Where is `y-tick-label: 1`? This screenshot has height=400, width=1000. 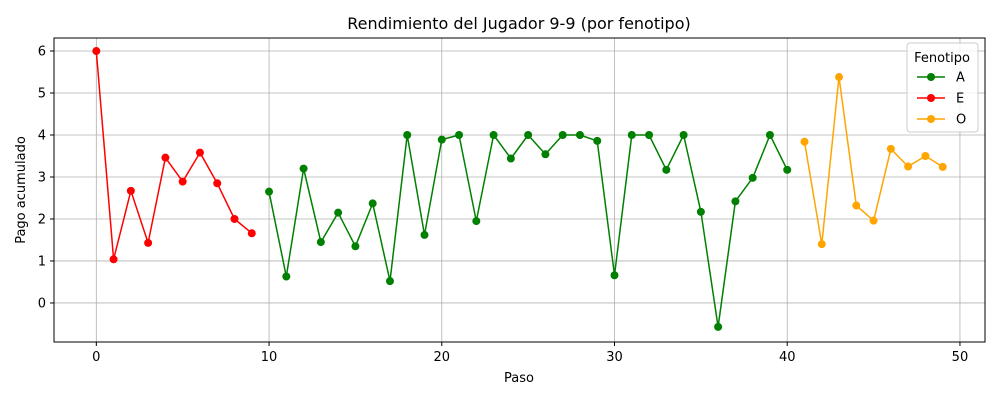 y-tick-label: 1 is located at coordinates (42, 261).